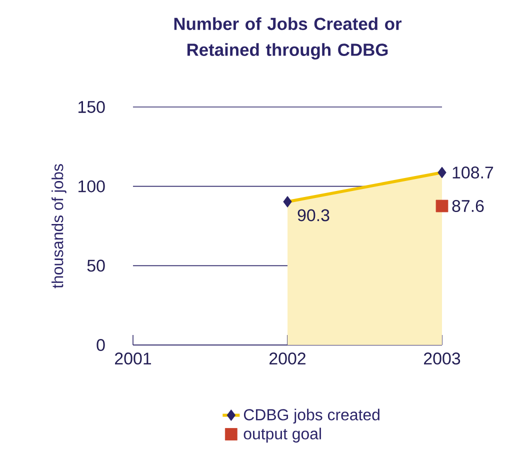 The image size is (522, 453). Describe the element at coordinates (442, 206) in the screenshot. I see `point` at that location.